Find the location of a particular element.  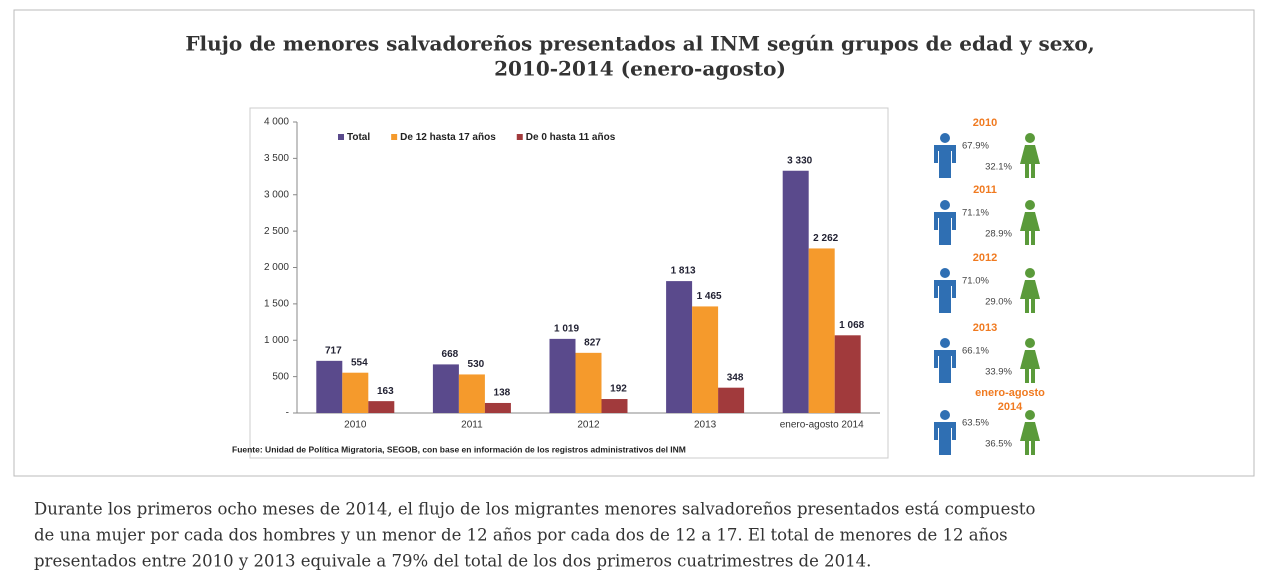

data-label: 1 068 is located at coordinates (851, 325).